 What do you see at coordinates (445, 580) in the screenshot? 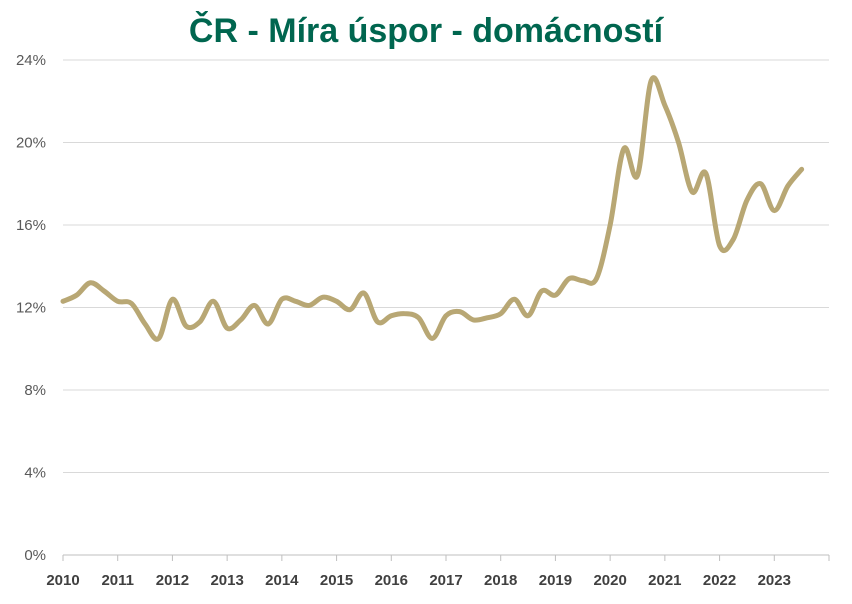
I see `x-tick-label-7: 2017` at bounding box center [445, 580].